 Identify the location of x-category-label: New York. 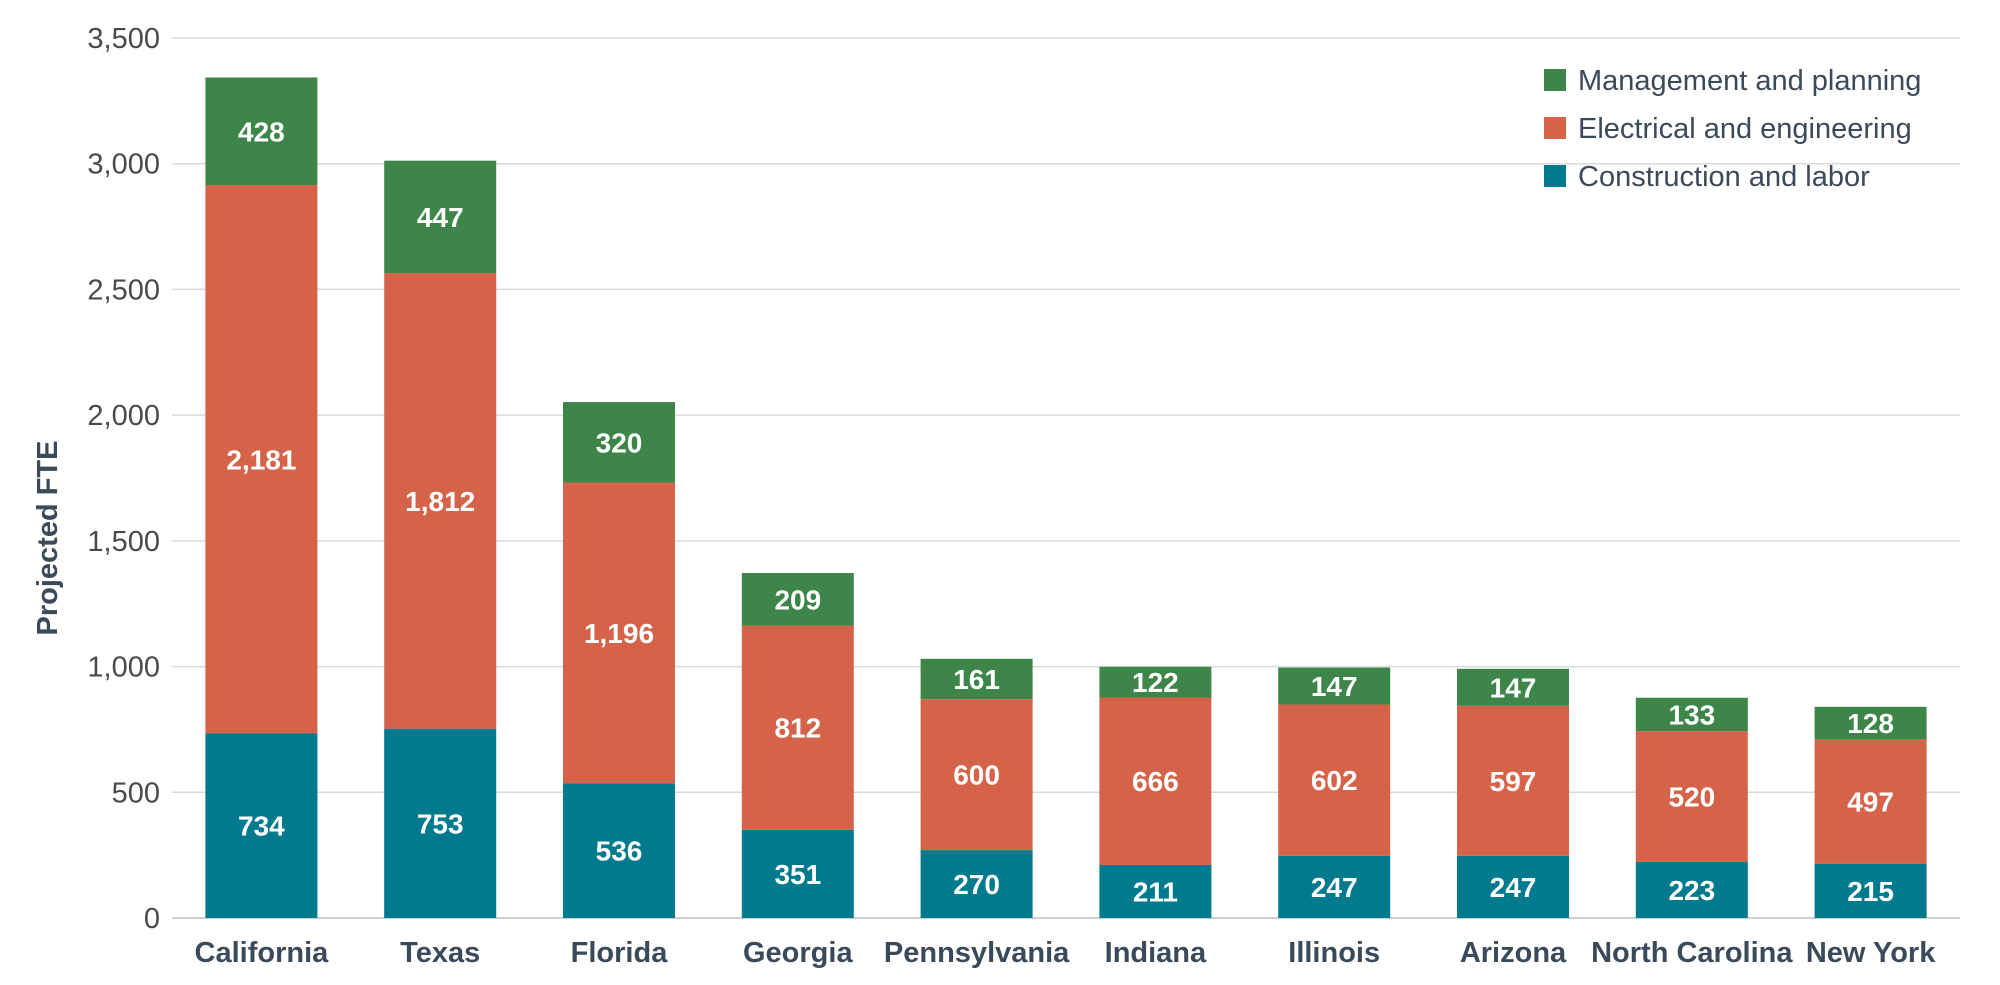
(1871, 953).